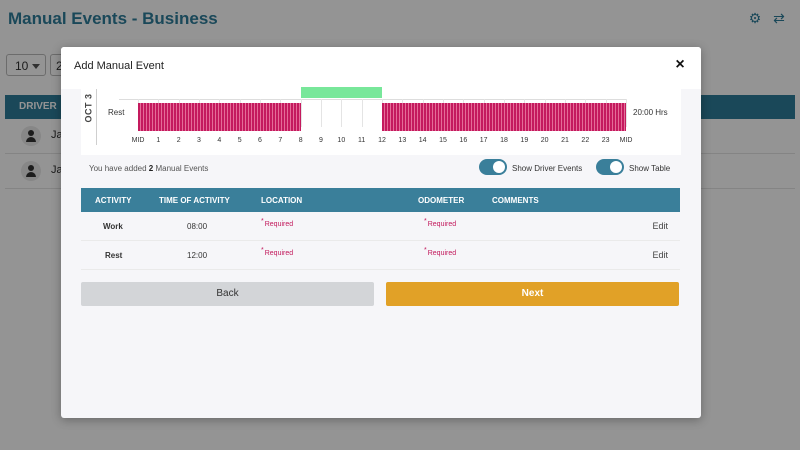 The width and height of the screenshot is (800, 450). I want to click on time-cell: 08:00, so click(197, 226).